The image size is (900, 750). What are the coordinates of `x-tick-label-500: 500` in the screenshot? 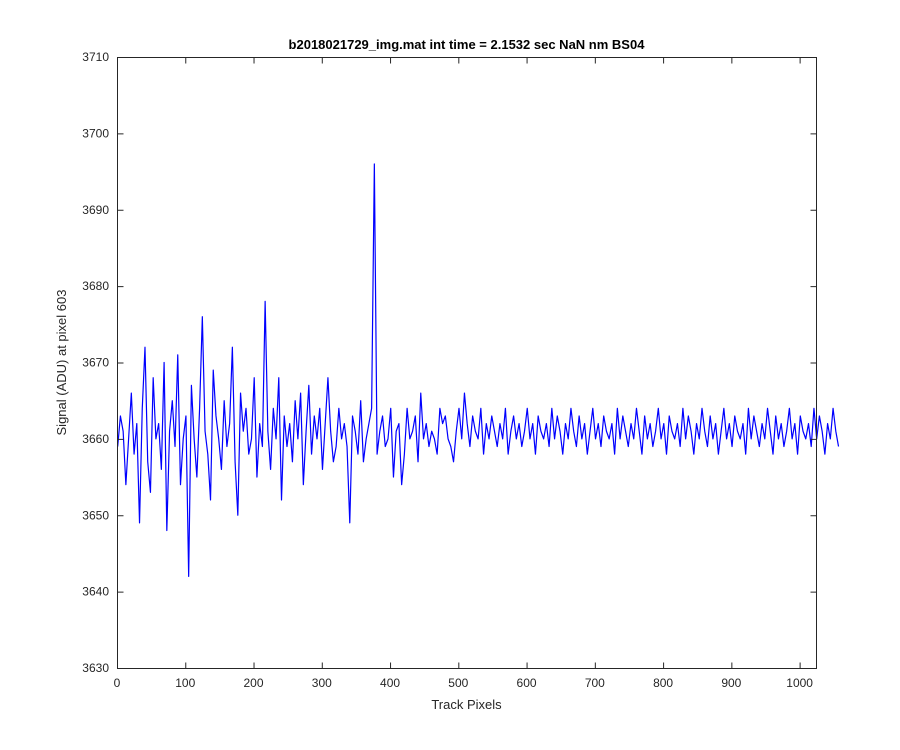 It's located at (458, 683).